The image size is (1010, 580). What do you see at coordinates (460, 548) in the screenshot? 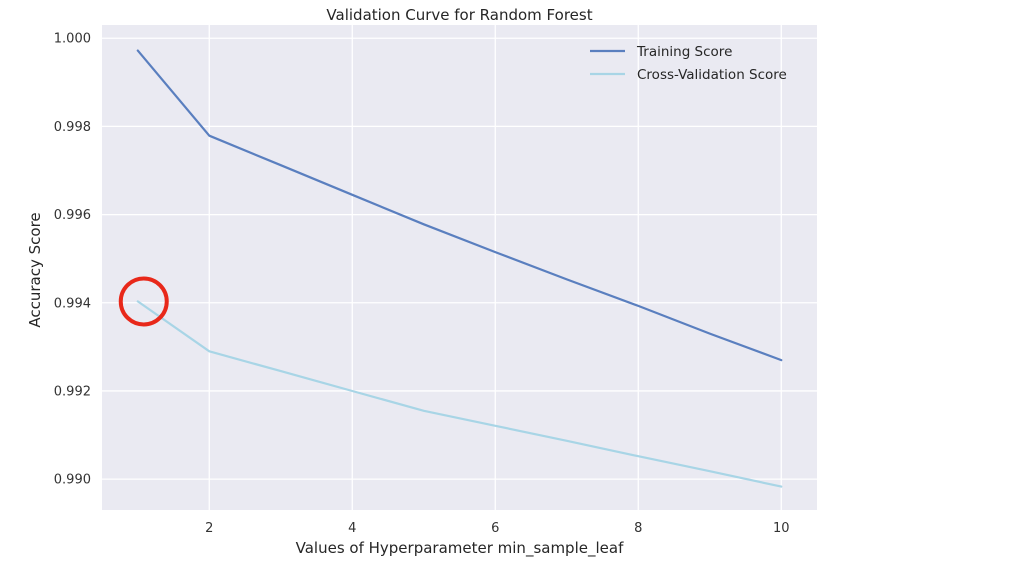
I see `x-axis-label: Values of Hyperparameter min_sample_leaf` at bounding box center [460, 548].